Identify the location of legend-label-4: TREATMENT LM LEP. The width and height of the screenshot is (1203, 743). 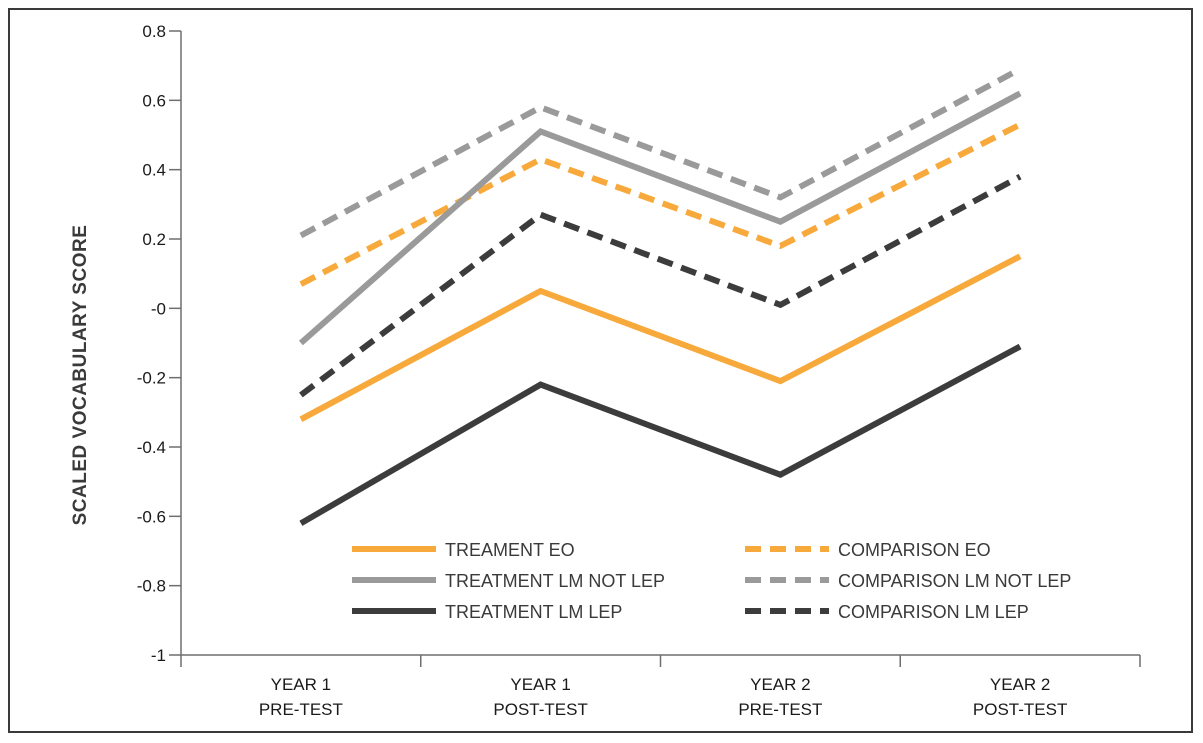
(533, 612).